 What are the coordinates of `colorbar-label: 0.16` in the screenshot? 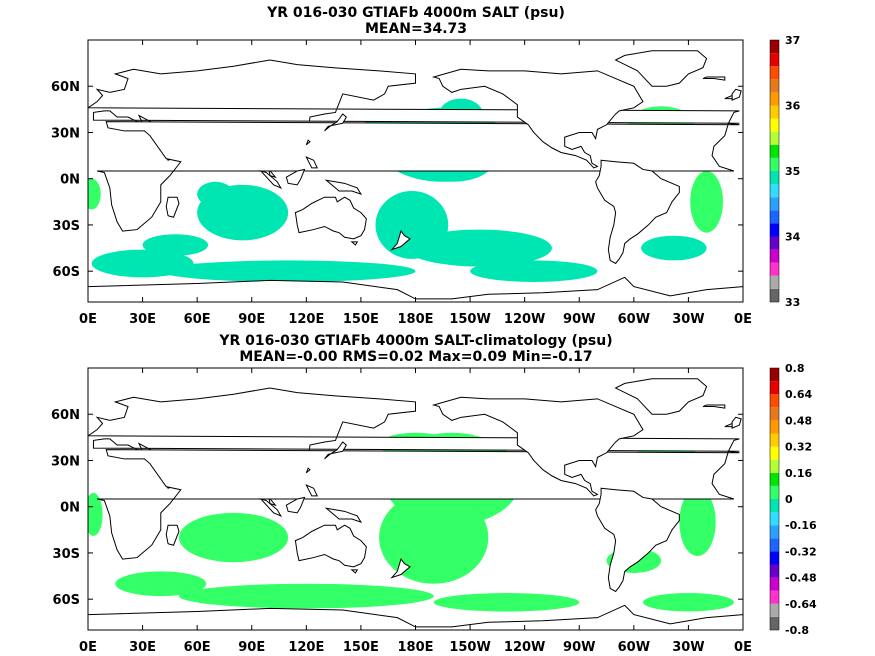 It's located at (798, 473).